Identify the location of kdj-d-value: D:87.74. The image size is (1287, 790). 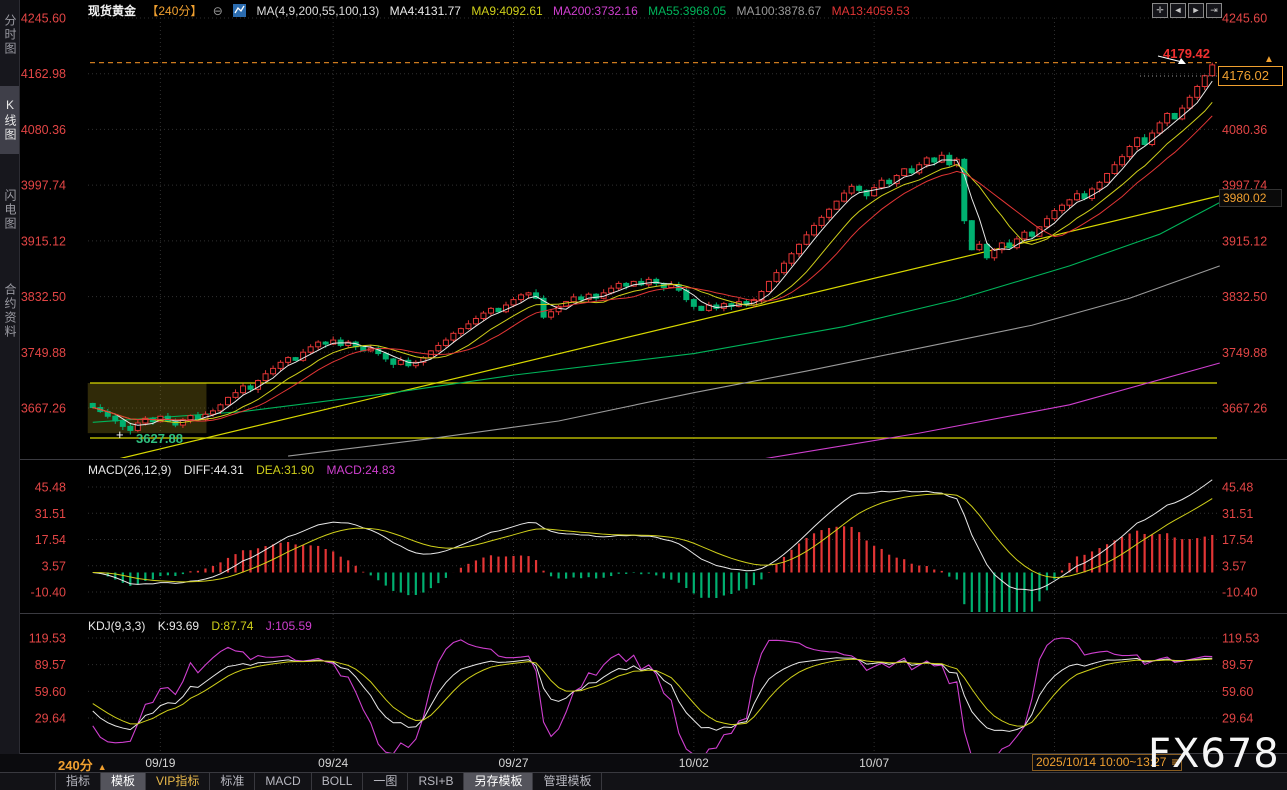
(232, 626).